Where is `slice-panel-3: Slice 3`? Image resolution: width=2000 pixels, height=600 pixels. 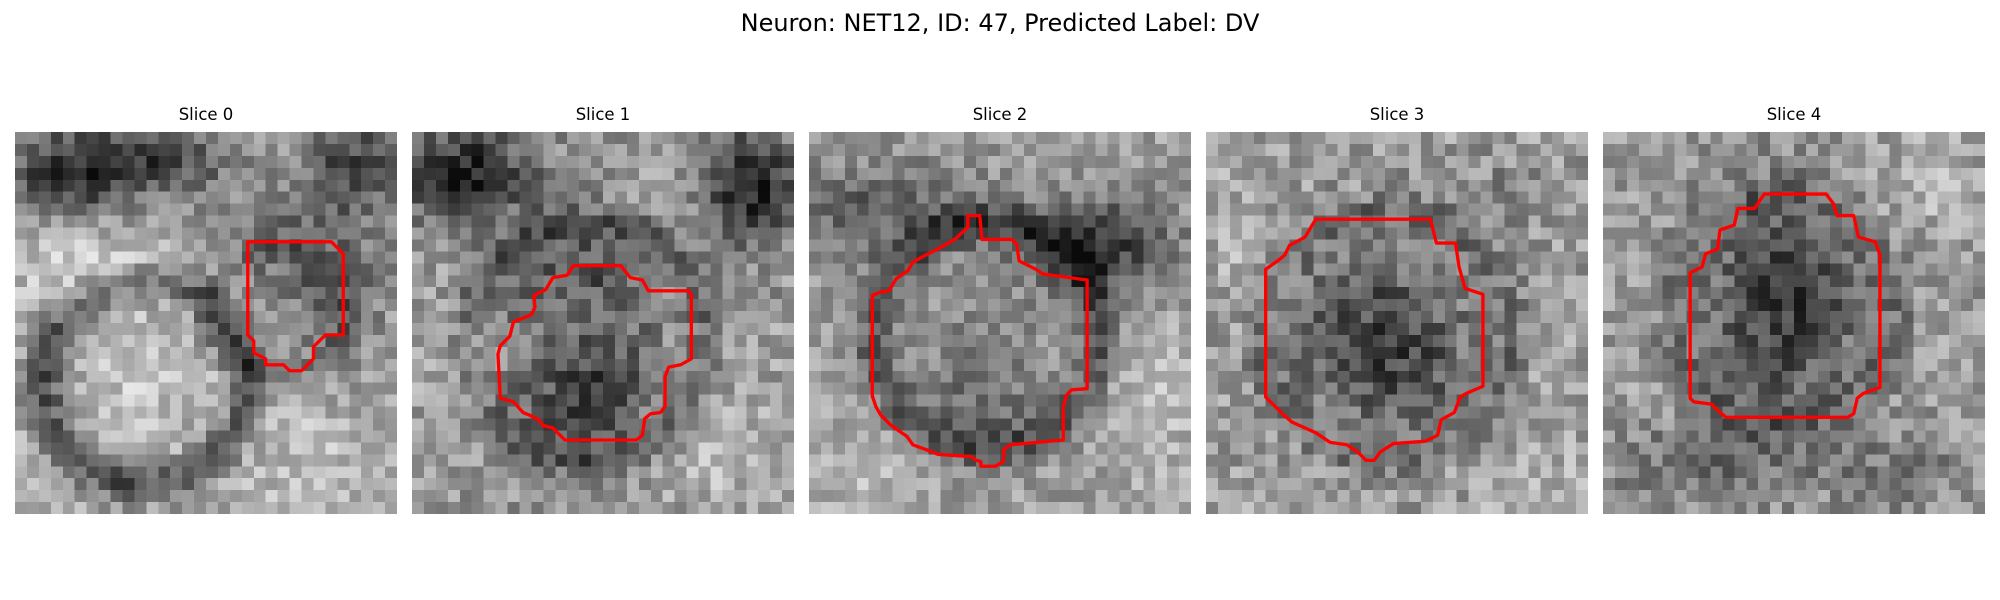 slice-panel-3: Slice 3 is located at coordinates (1397, 309).